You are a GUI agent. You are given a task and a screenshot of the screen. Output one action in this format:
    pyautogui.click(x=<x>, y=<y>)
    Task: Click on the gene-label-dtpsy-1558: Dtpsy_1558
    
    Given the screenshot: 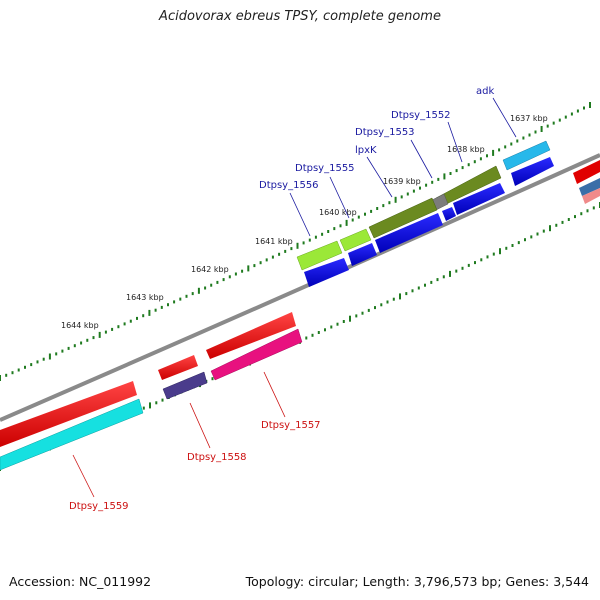 What is the action you would take?
    pyautogui.click(x=217, y=457)
    